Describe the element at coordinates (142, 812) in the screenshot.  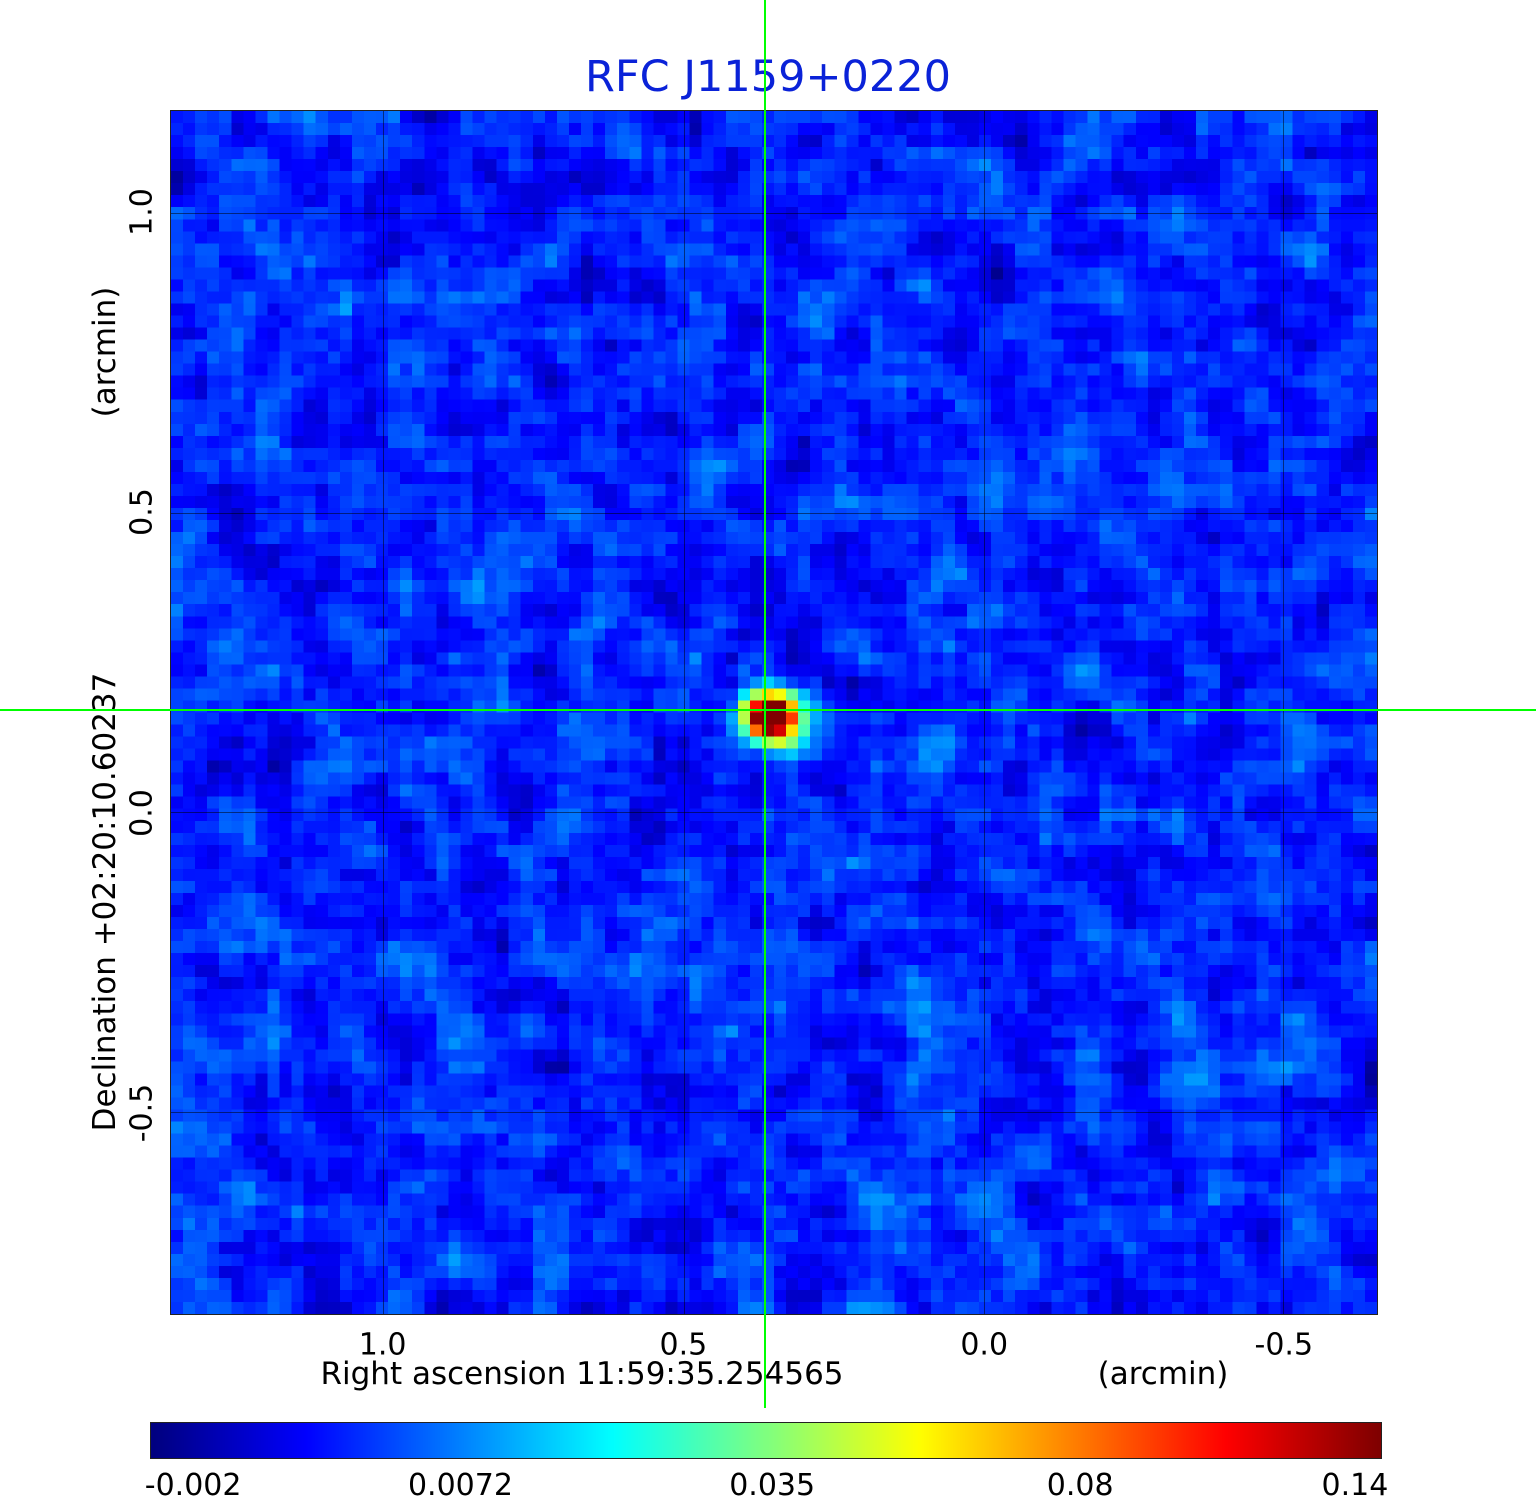
I see `y-tick-label: 0.0` at that location.